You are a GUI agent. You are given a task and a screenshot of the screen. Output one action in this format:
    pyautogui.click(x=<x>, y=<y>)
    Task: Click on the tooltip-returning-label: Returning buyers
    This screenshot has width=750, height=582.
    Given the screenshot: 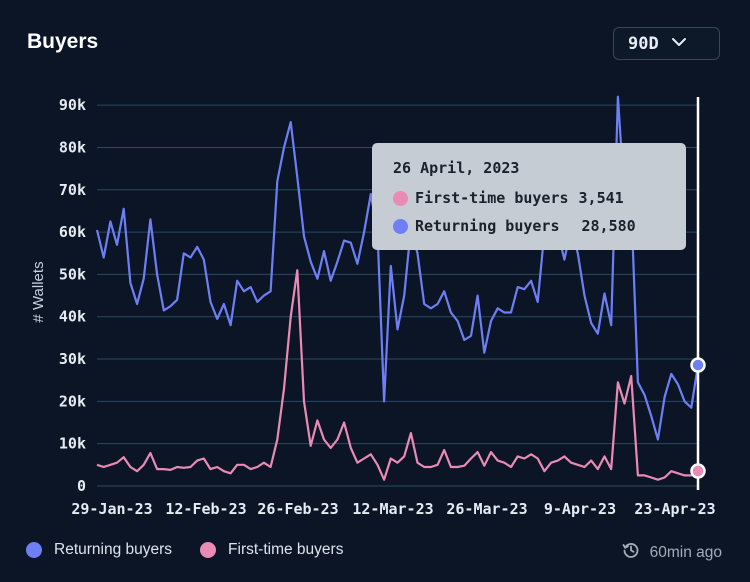 What is the action you would take?
    pyautogui.click(x=487, y=226)
    